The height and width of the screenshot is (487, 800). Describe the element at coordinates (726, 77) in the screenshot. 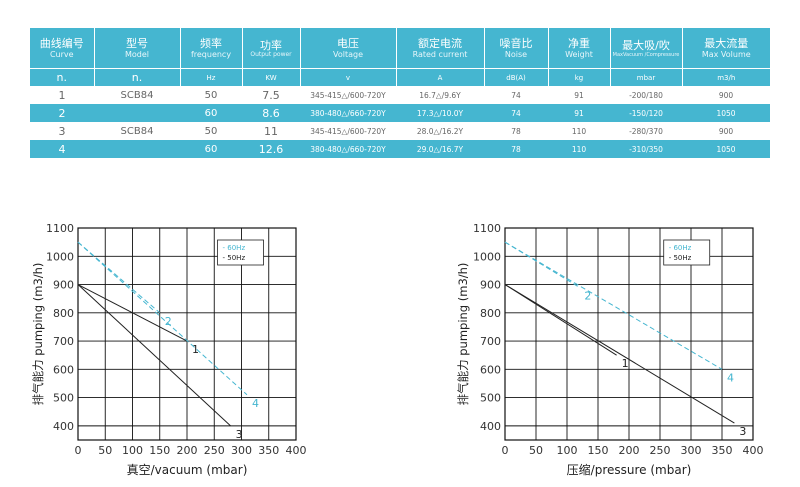

I see `unit-max-volume: m3/h` at that location.